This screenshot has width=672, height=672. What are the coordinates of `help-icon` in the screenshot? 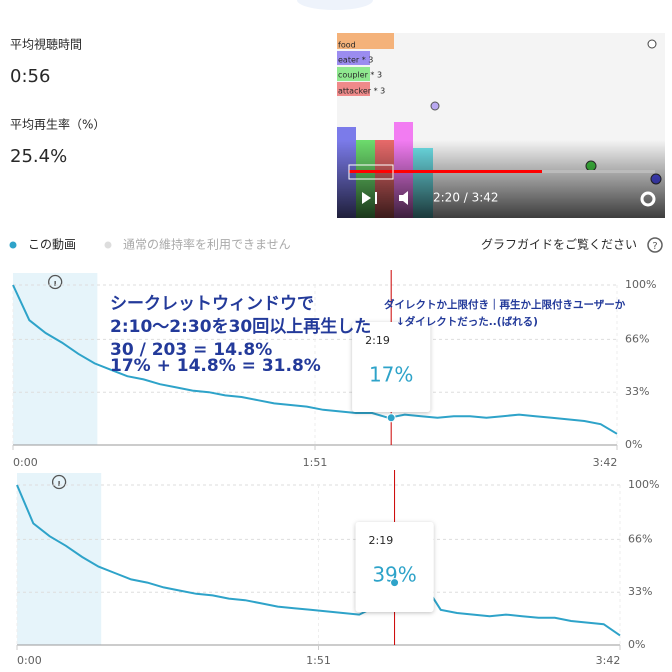 It's located at (655, 245).